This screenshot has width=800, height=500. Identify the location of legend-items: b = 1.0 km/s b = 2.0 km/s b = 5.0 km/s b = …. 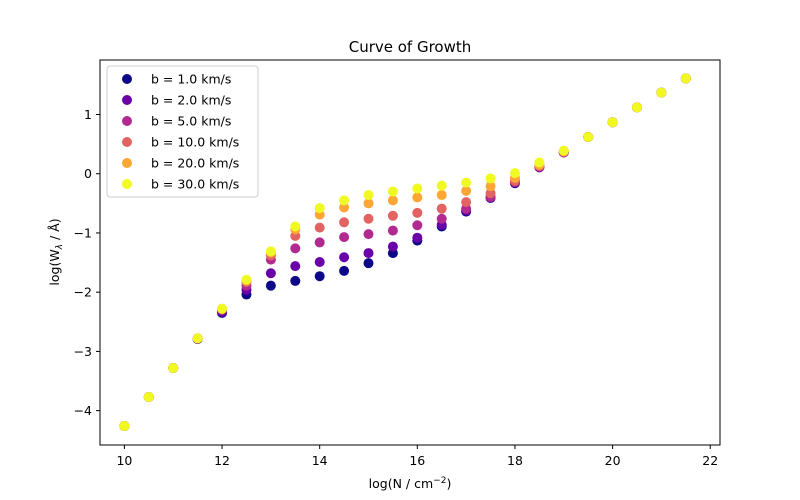
(180, 132).